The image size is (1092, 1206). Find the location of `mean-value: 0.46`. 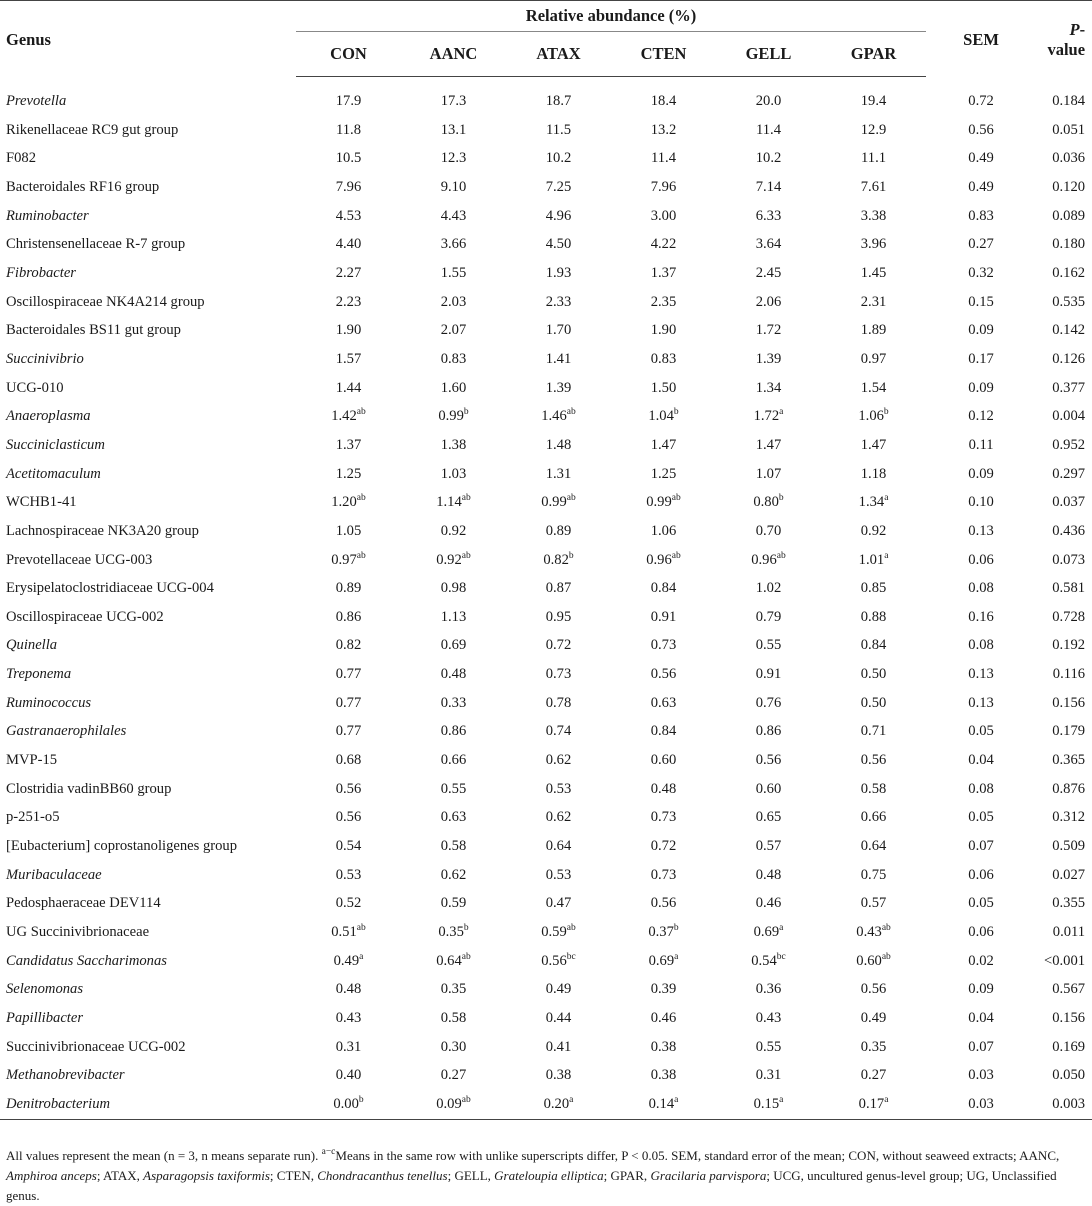

mean-value: 0.46 is located at coordinates (663, 1018).